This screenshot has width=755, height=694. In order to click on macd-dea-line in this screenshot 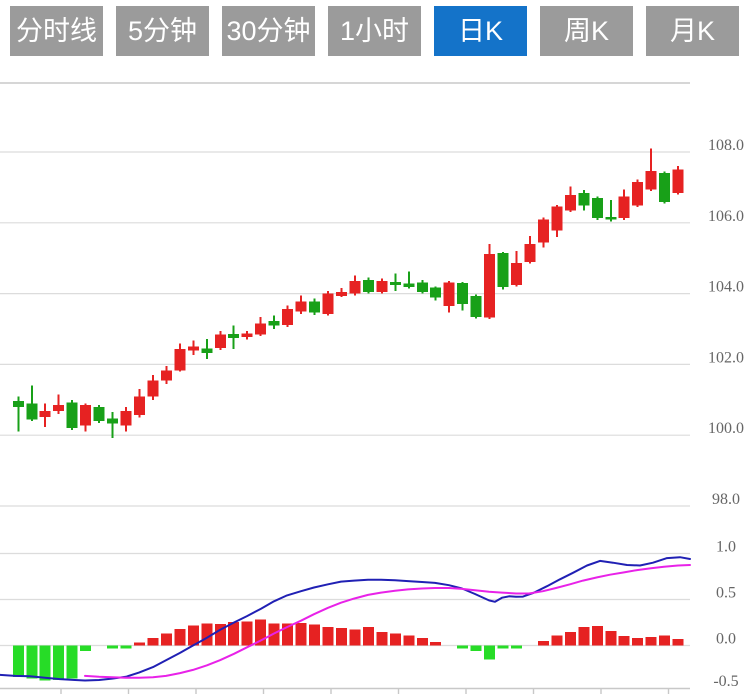, I will do `click(387, 621)`.